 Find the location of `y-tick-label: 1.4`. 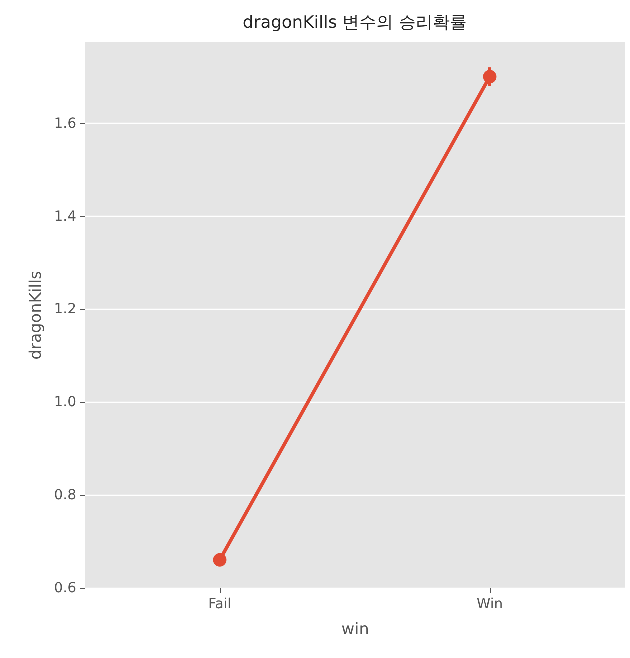

y-tick-label: 1.4 is located at coordinates (65, 216).